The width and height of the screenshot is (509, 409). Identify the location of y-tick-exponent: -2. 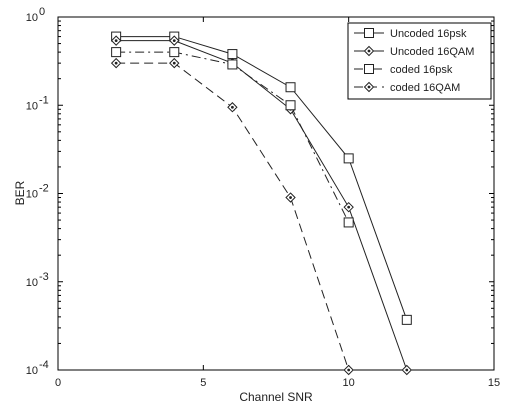
(44, 189).